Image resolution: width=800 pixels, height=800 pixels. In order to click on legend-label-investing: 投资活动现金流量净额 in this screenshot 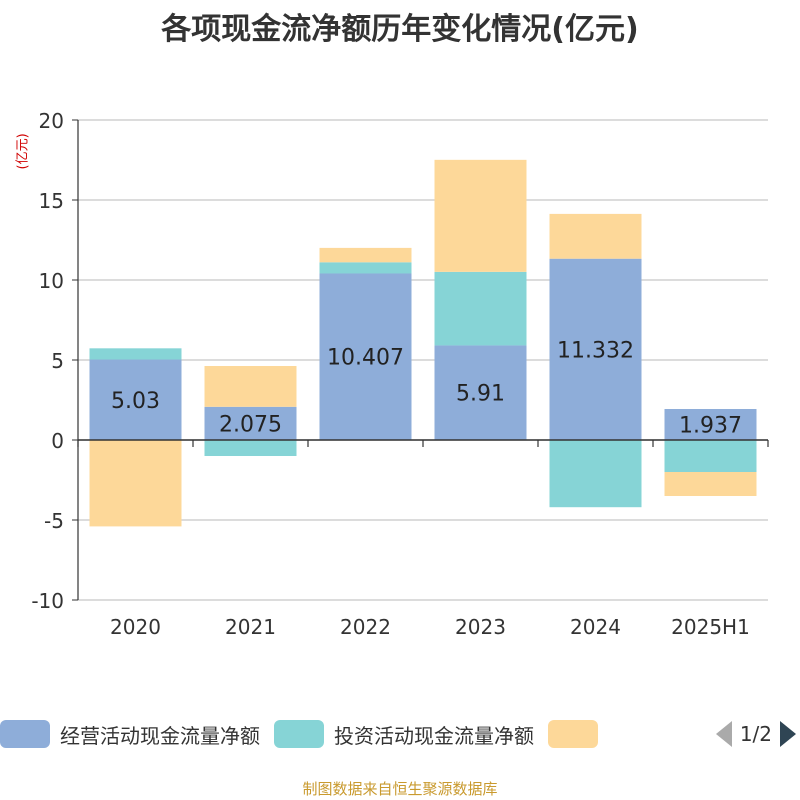, I will do `click(434, 735)`.